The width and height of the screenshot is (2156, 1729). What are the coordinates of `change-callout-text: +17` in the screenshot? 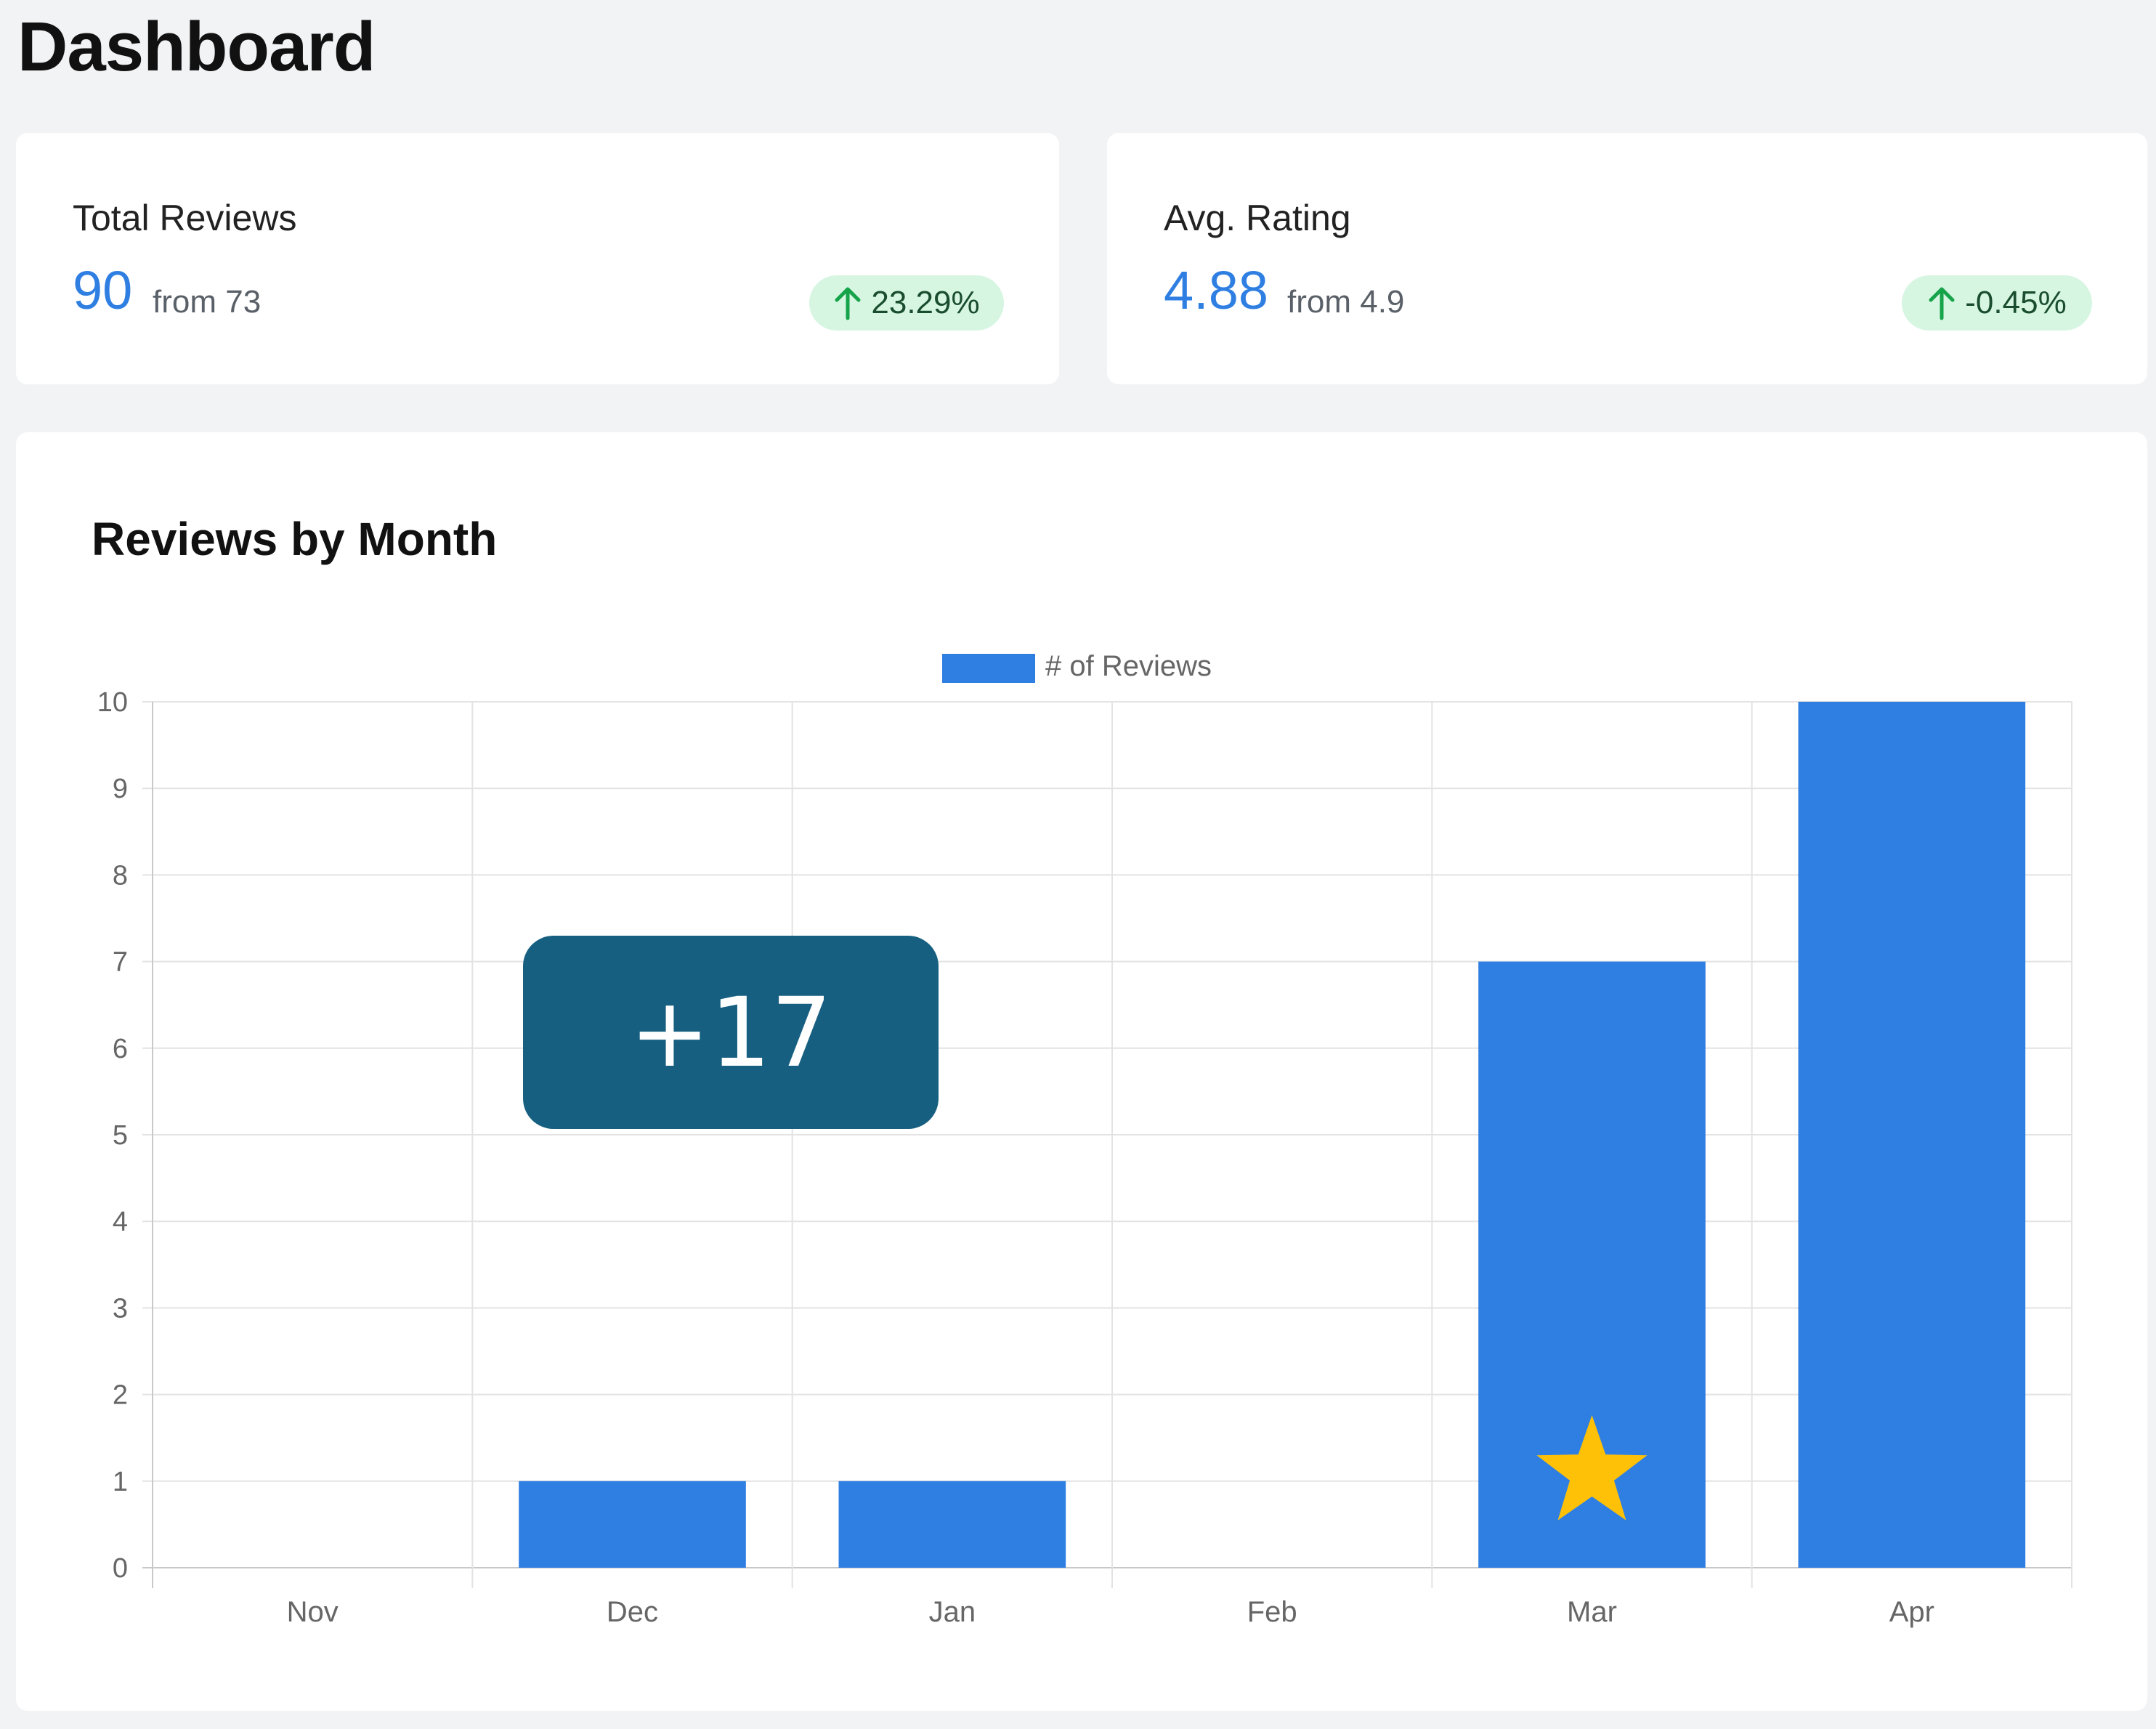 It's located at (731, 1033).